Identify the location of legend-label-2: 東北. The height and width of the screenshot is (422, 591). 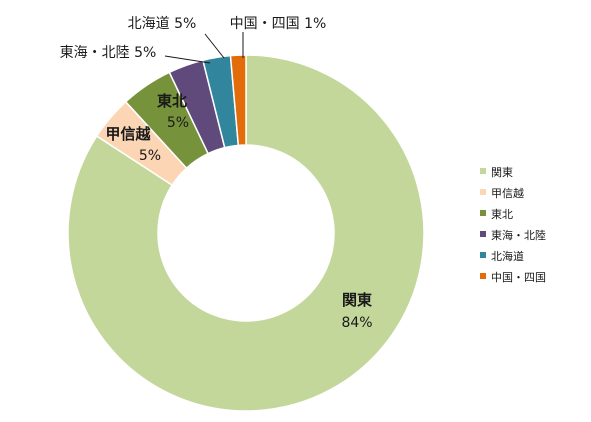
(502, 214).